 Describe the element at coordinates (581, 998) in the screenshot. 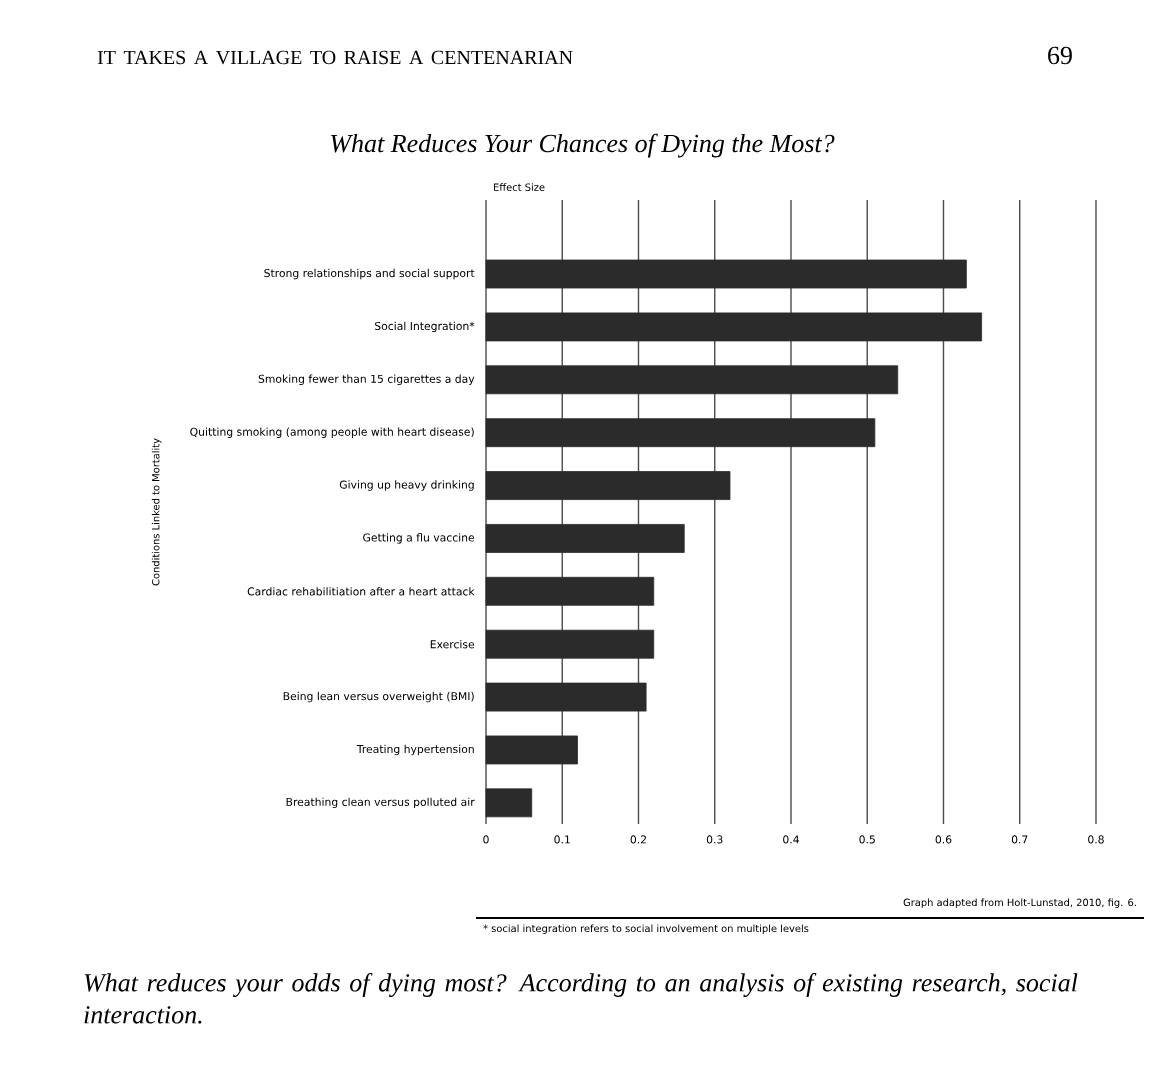

I see `text: What reduces your odds of dying most? According to an analysis of existing research, social interaction.` at that location.